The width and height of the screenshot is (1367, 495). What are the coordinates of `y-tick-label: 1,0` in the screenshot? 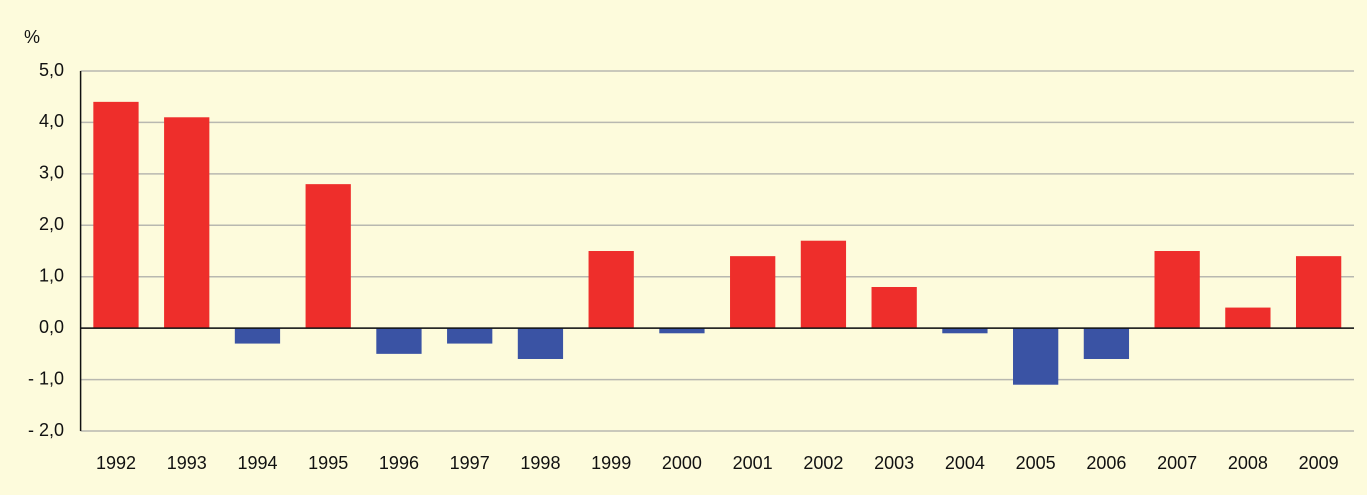 It's located at (51, 275).